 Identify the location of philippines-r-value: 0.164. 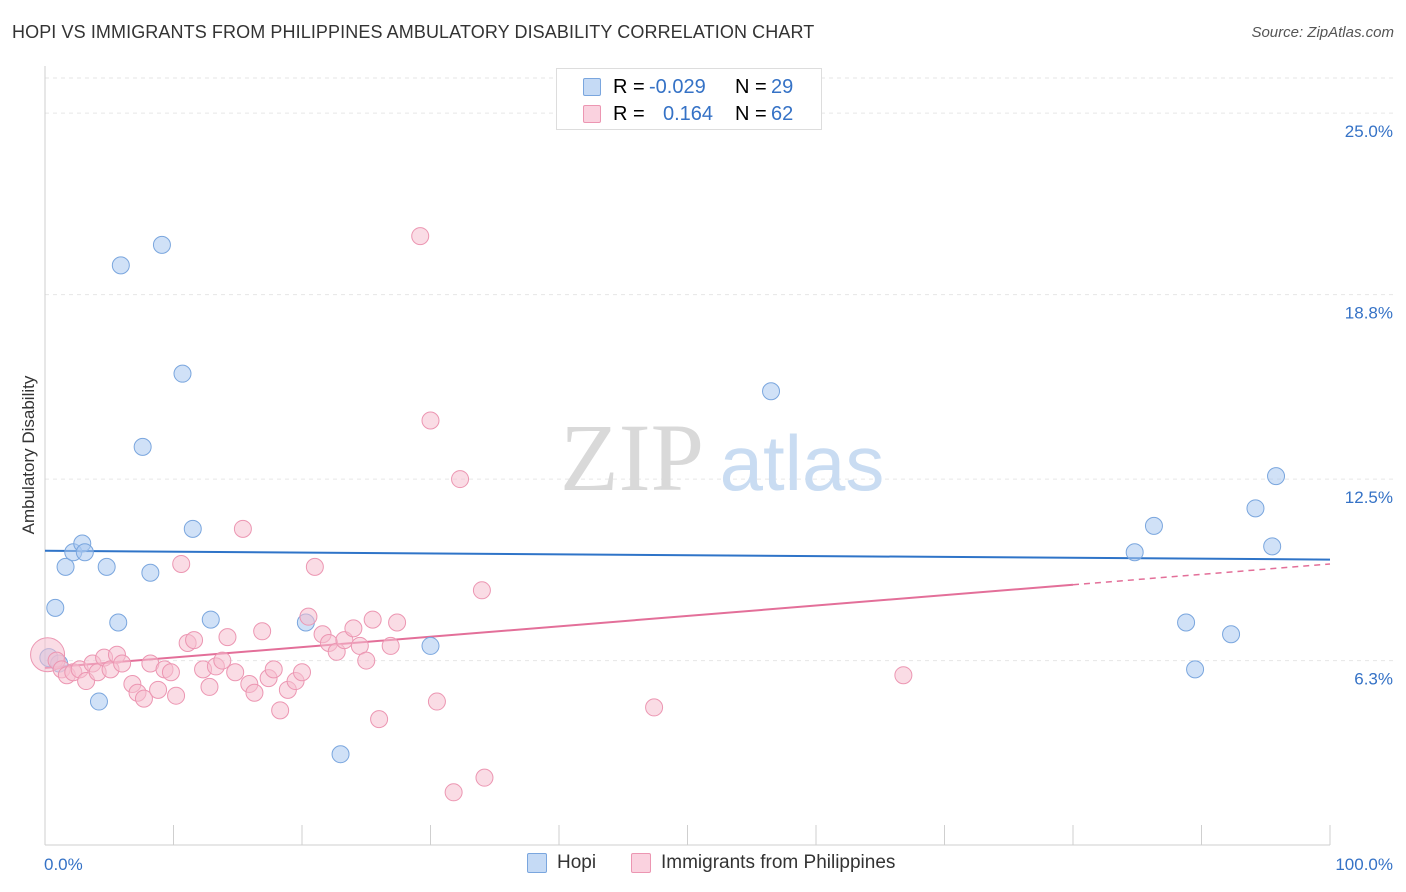
(688, 114).